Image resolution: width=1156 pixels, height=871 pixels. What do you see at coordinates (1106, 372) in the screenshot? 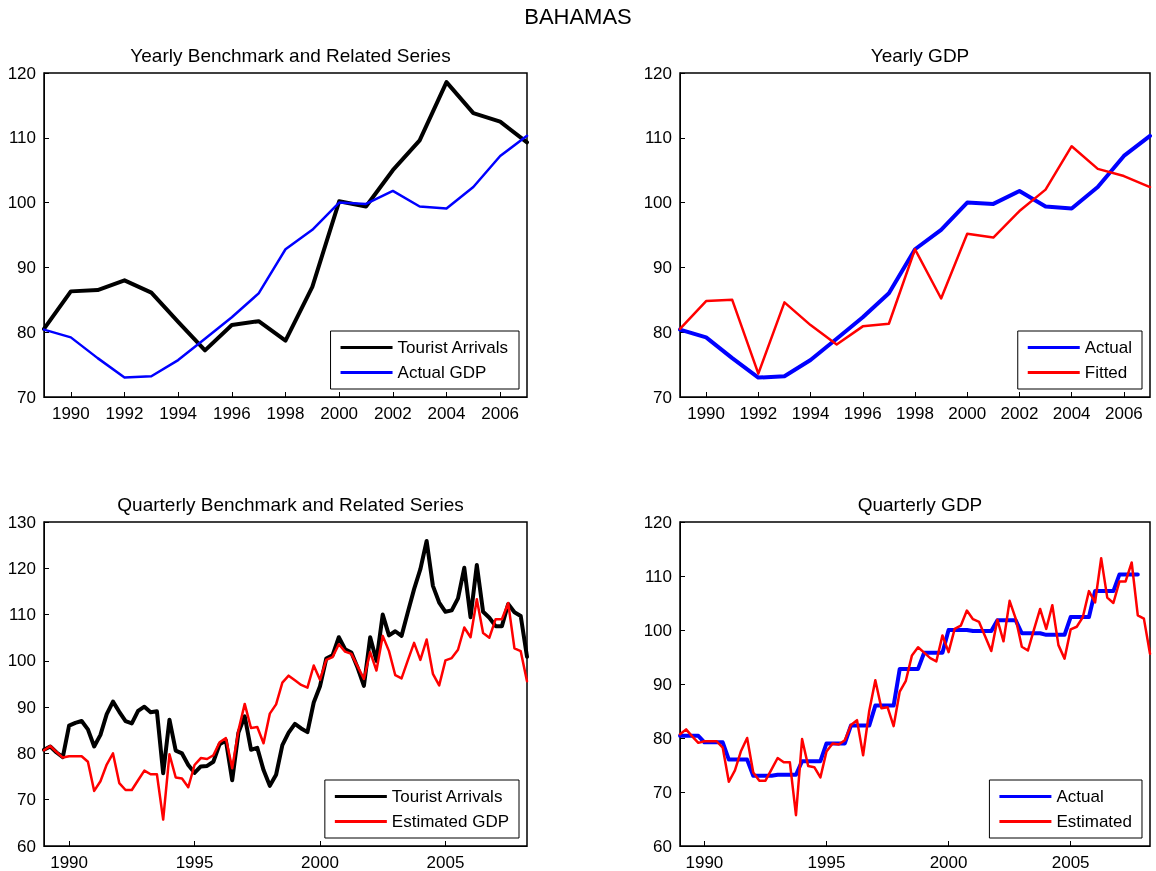
I see `legend-label: Fitted` at bounding box center [1106, 372].